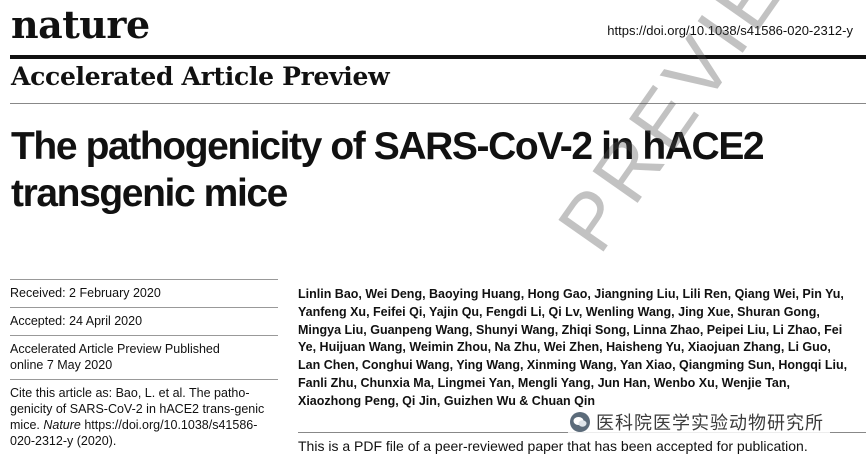 The image size is (866, 455). Describe the element at coordinates (61, 365) in the screenshot. I see `published-line-2: online 7 May 2020` at that location.